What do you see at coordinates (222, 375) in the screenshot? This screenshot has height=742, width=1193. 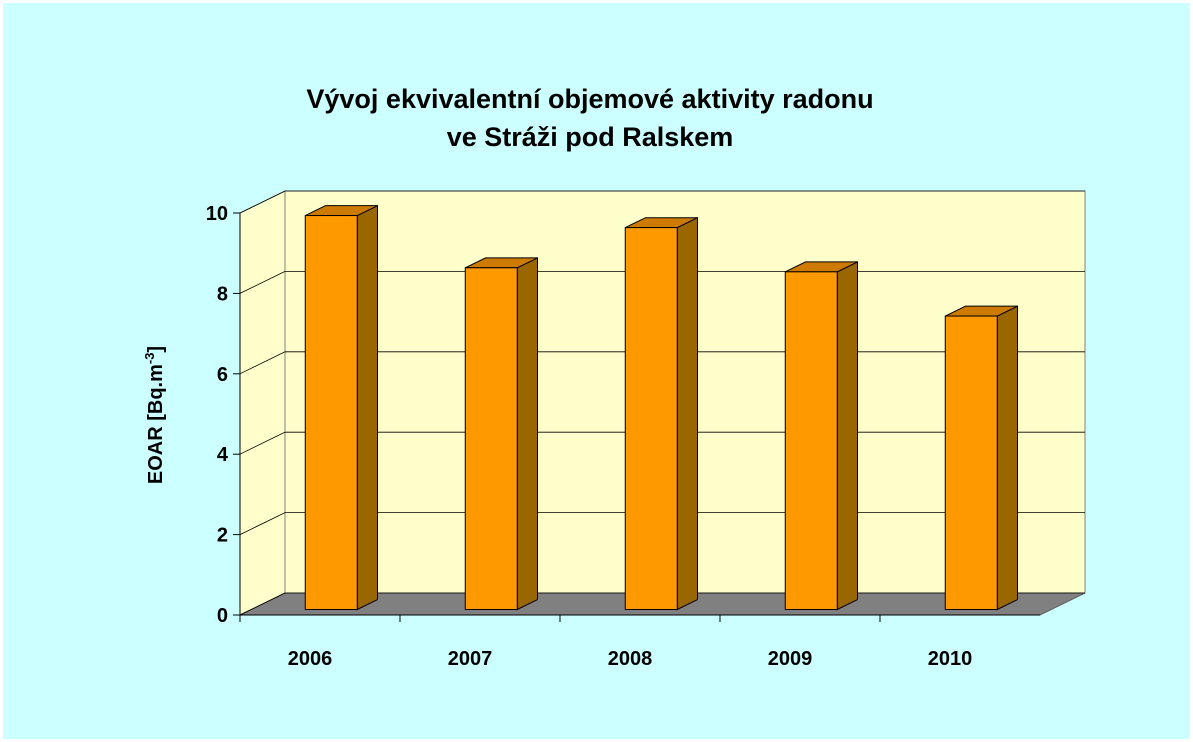 I see `y-tick-label: 6` at bounding box center [222, 375].